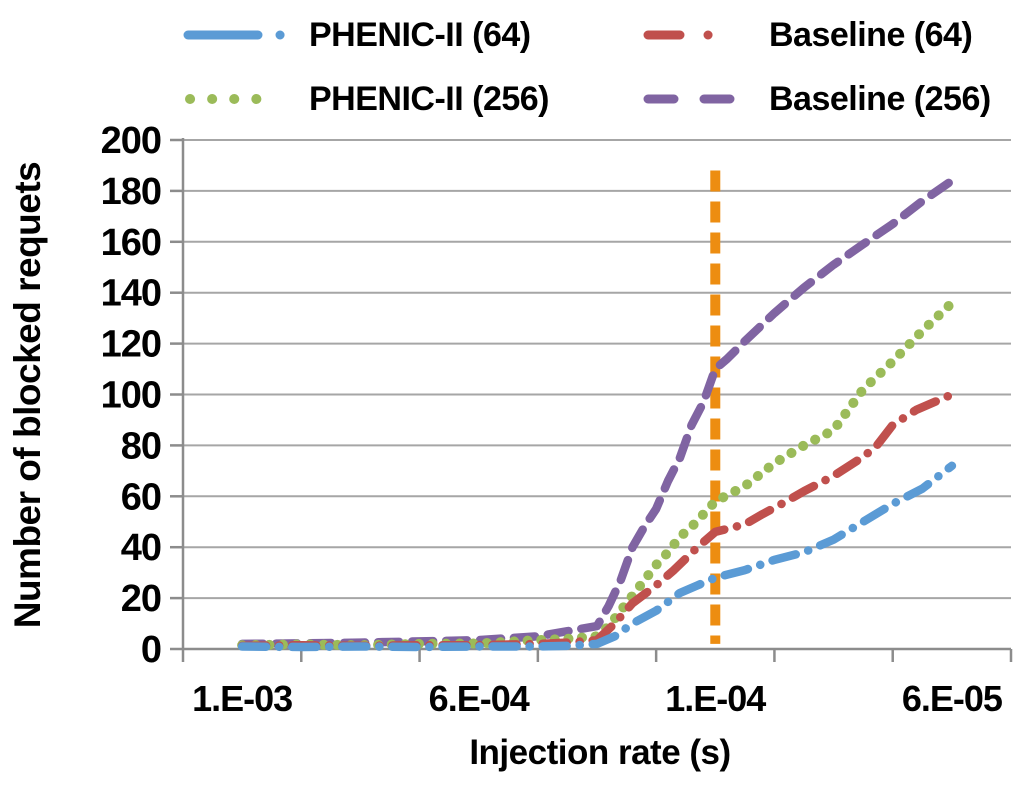  What do you see at coordinates (141, 548) in the screenshot?
I see `y-tick-label: 40` at bounding box center [141, 548].